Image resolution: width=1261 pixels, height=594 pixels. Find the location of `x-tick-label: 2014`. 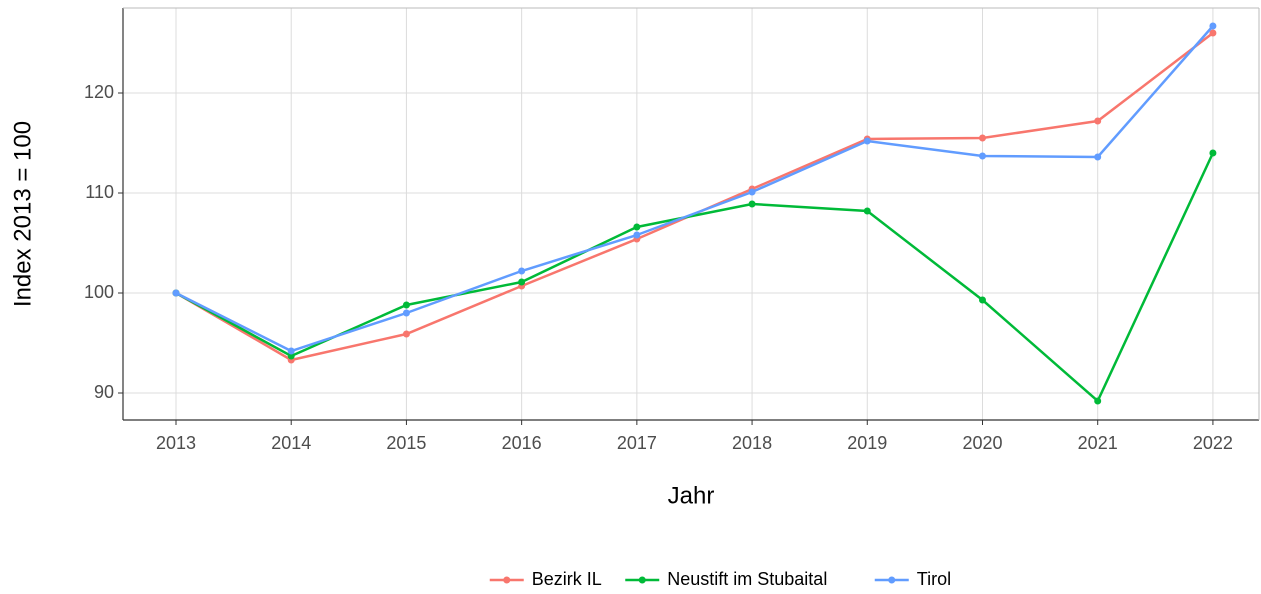

x-tick-label: 2014 is located at coordinates (291, 443).